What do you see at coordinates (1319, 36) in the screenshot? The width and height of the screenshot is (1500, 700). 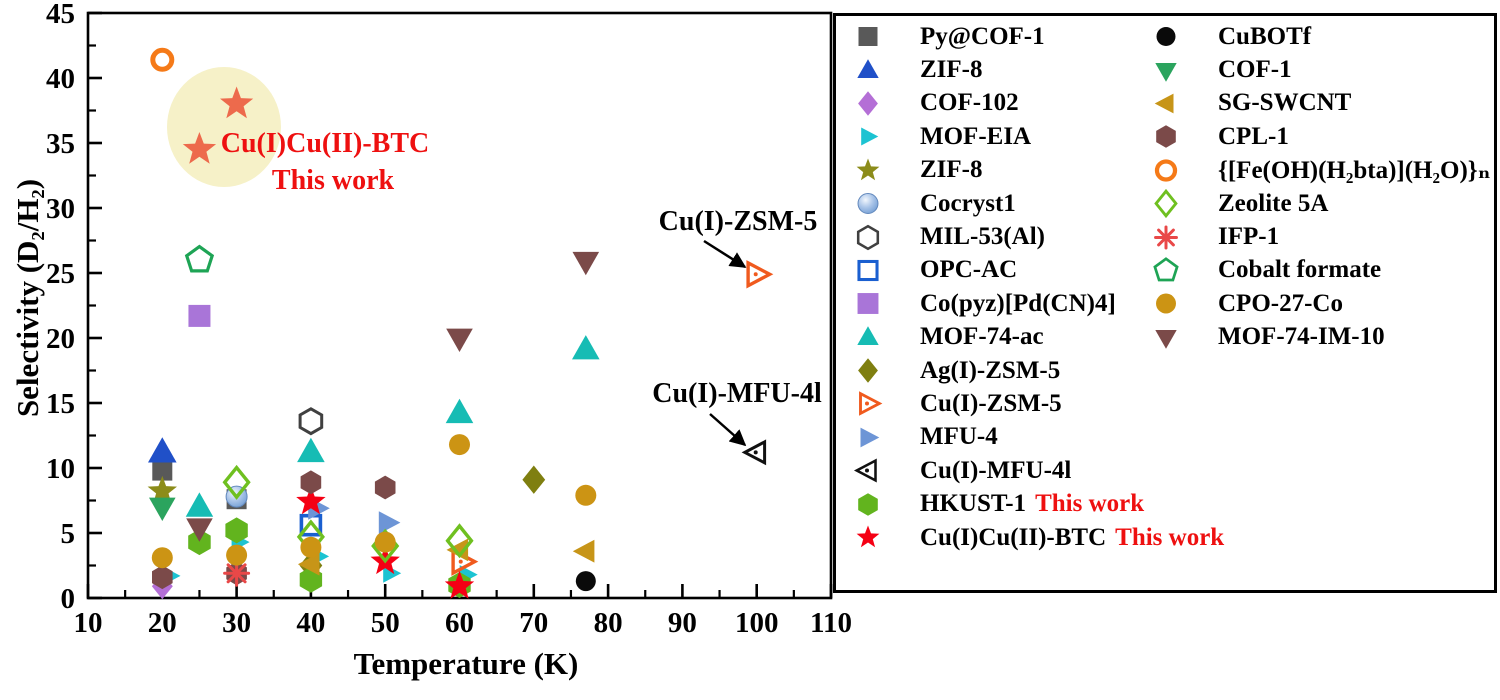 I see `legend-item-cubotf: CuBOTf` at bounding box center [1319, 36].